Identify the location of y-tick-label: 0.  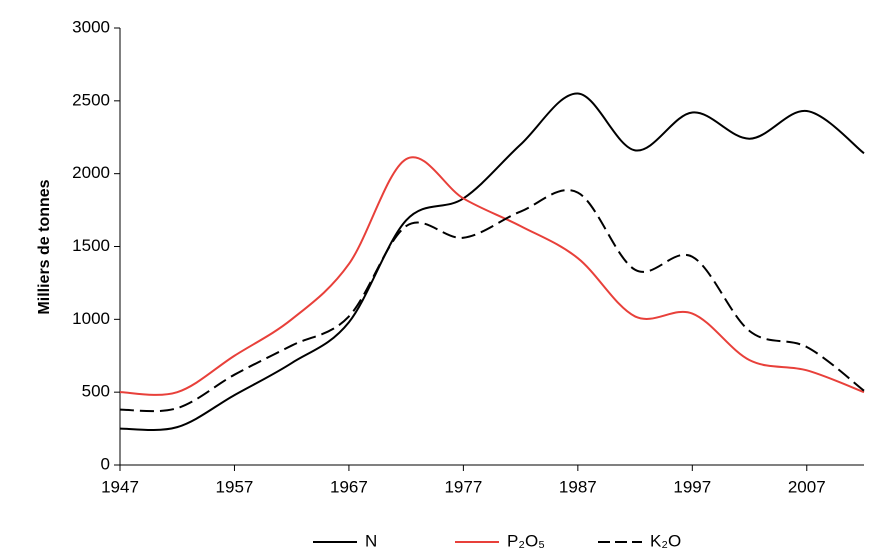
(105, 463).